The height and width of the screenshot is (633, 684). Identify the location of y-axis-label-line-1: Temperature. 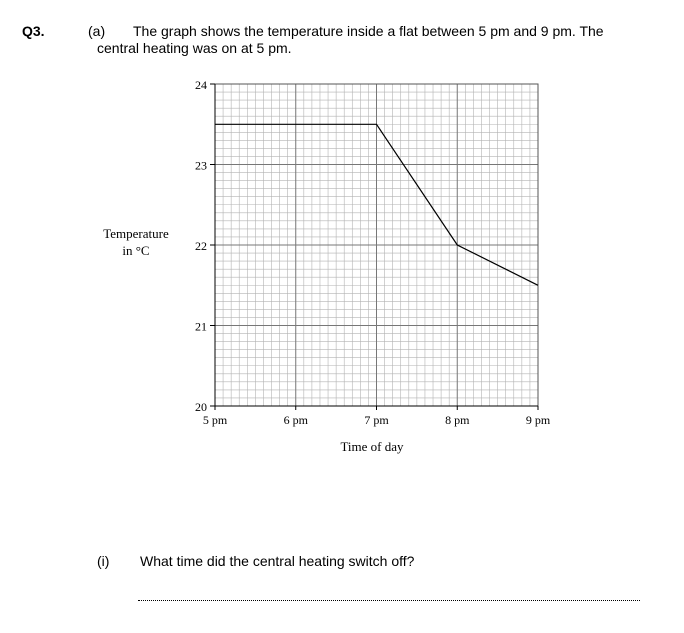
(136, 233).